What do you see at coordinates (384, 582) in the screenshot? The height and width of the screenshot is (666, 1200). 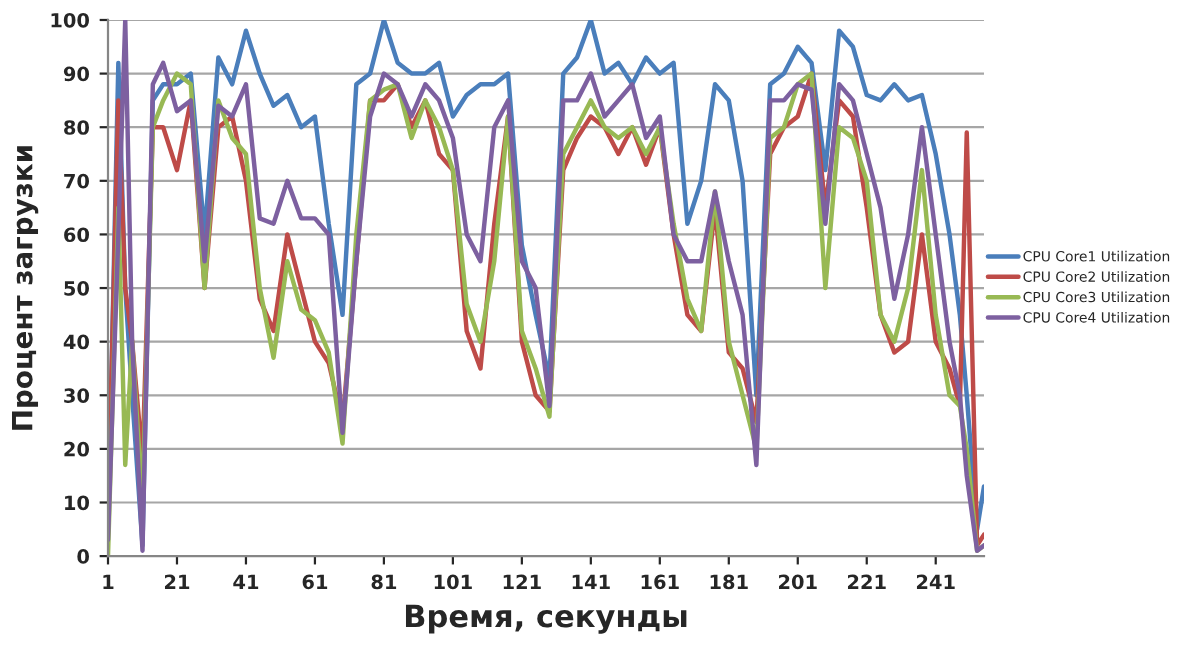 I see `x-tick-label: 81` at bounding box center [384, 582].